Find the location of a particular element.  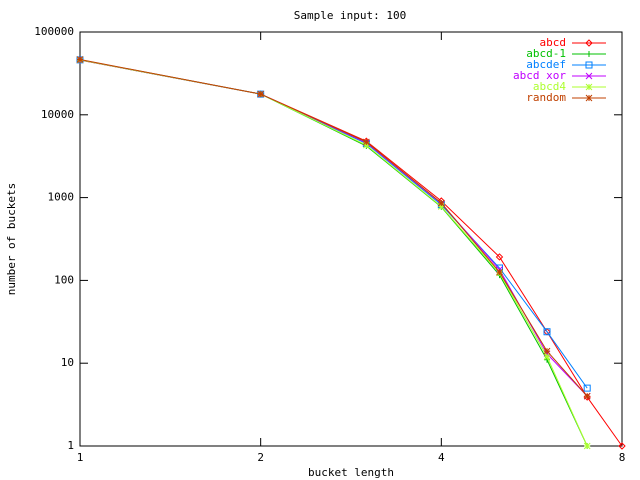

legend-label: abcd-1 is located at coordinates (546, 53).